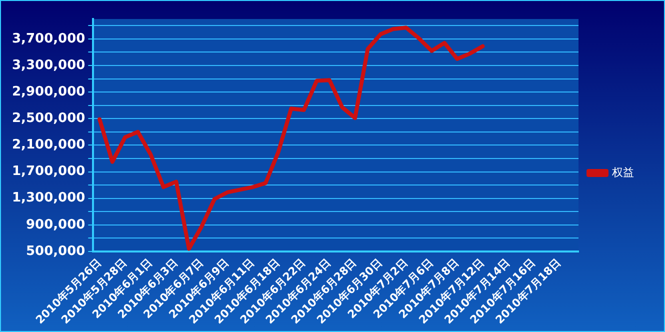 The image size is (665, 332). Describe the element at coordinates (49, 38) in the screenshot. I see `y-tick-label: 3,700,000` at that location.